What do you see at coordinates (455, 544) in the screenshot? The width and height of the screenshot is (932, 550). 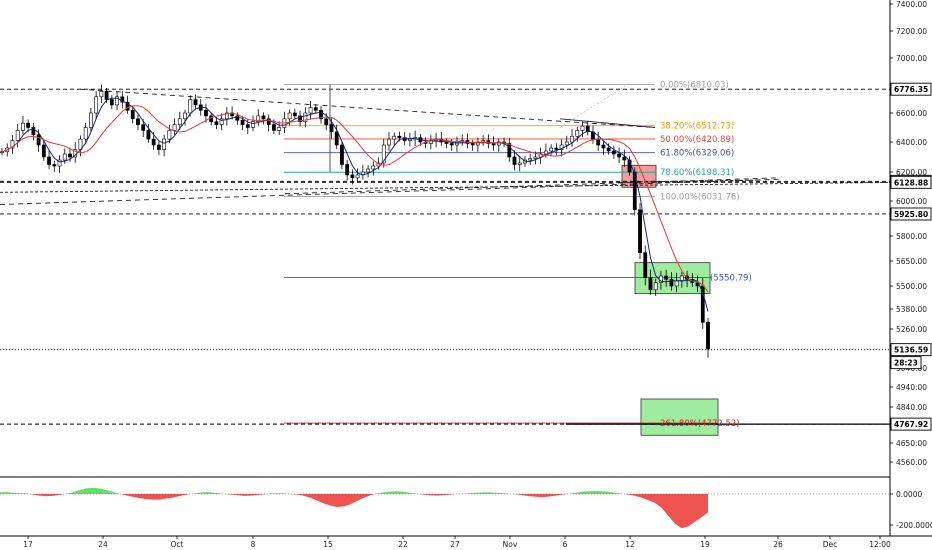 I see `time-tick-label: 27` at bounding box center [455, 544].